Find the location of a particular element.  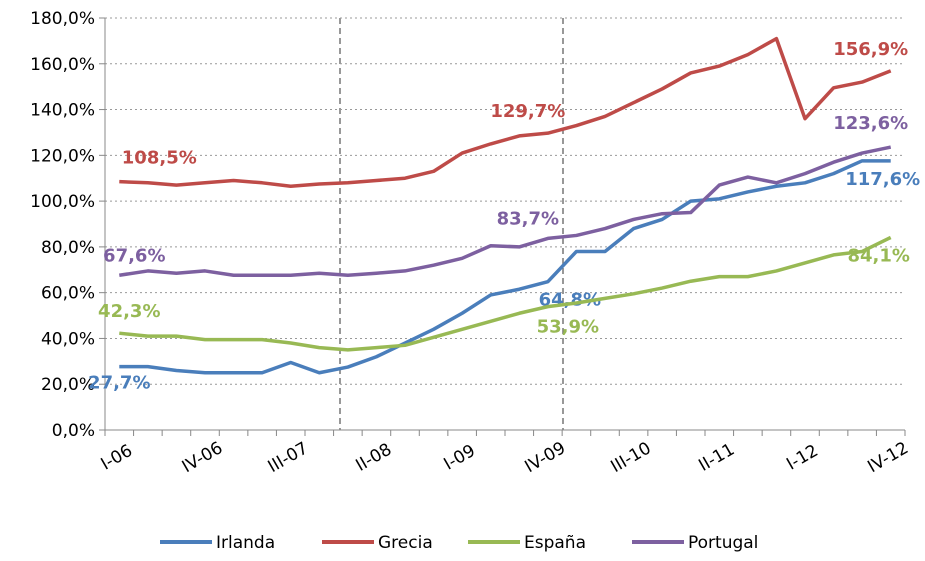

value-label: 53,9% is located at coordinates (568, 327).